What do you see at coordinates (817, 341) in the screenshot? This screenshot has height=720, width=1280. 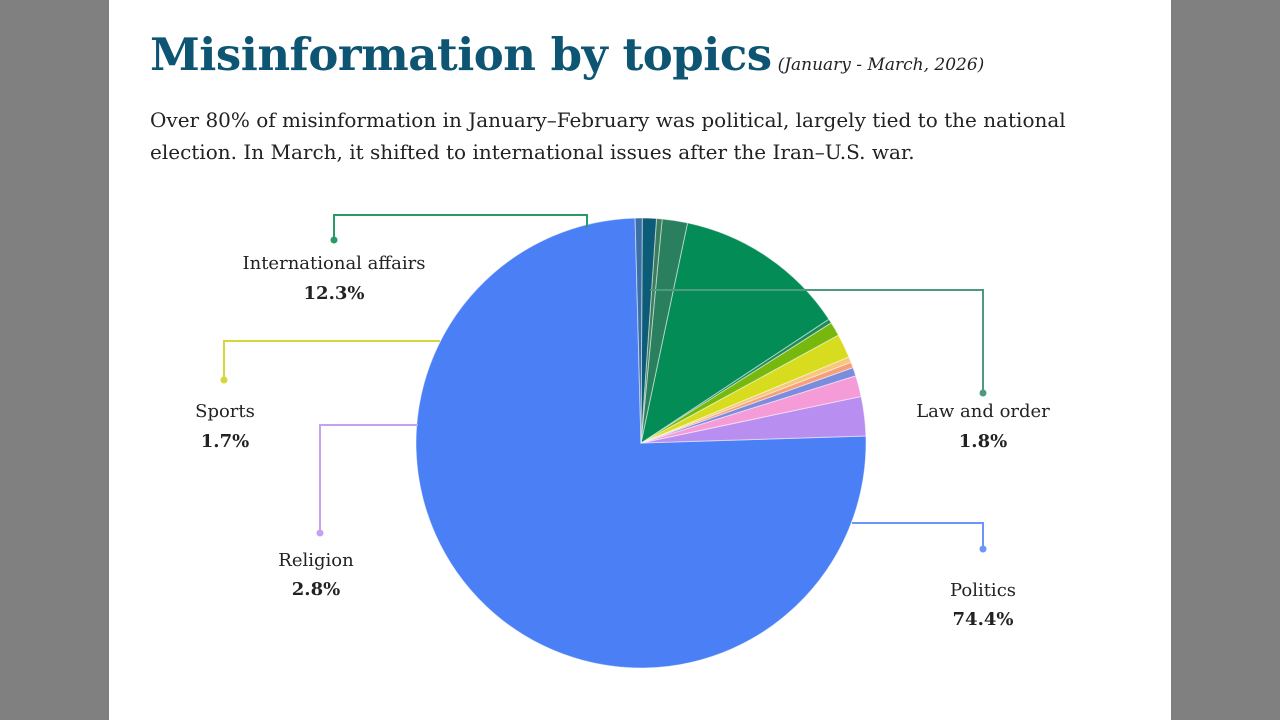 I see `leader-law-and-order` at bounding box center [817, 341].